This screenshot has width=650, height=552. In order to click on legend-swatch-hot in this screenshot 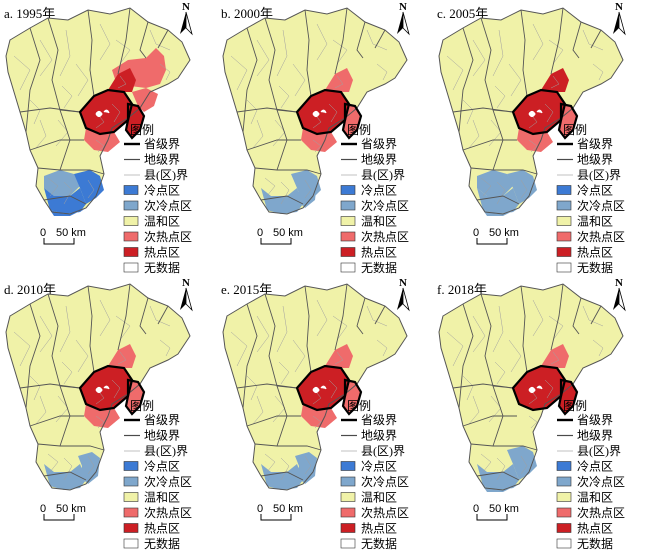, I will do `click(564, 252)`.